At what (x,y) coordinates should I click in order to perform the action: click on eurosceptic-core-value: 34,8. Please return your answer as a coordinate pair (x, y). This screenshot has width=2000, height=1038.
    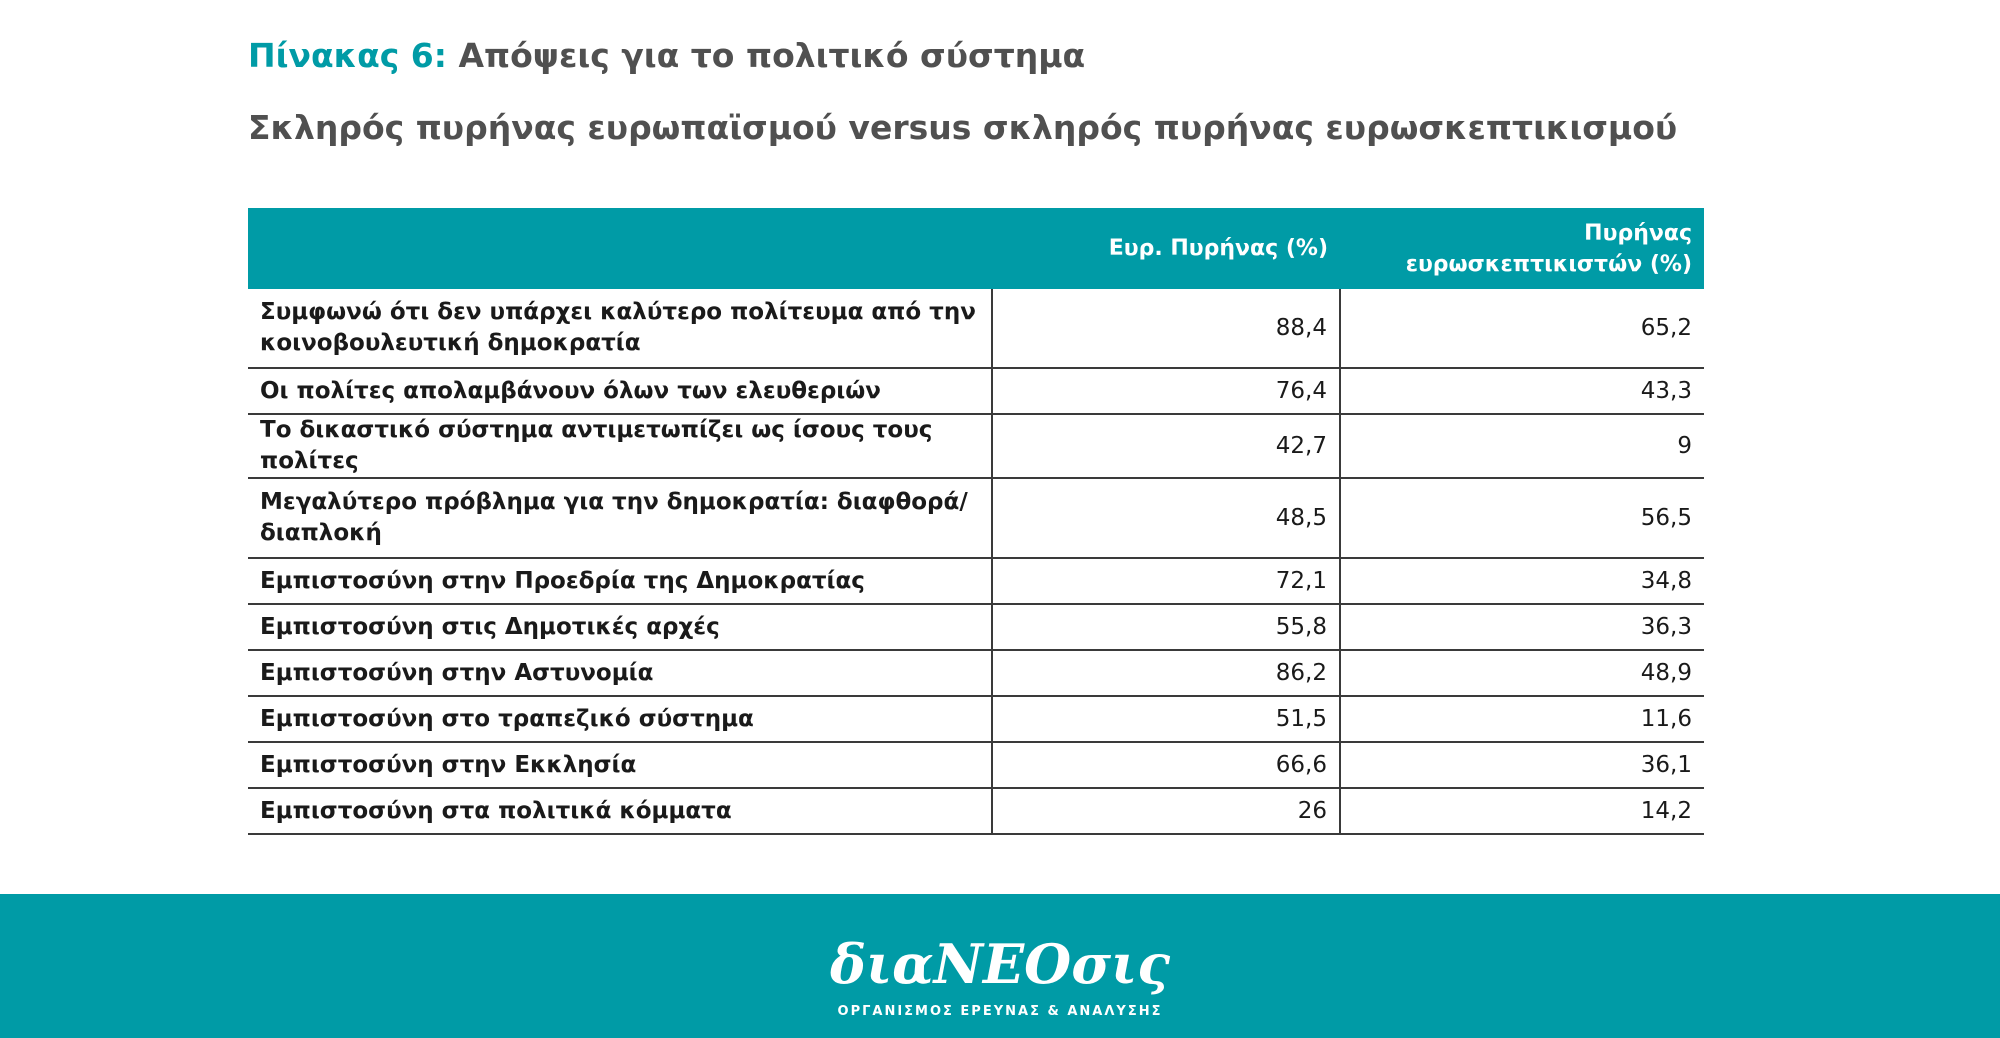
    Looking at the image, I should click on (1521, 581).